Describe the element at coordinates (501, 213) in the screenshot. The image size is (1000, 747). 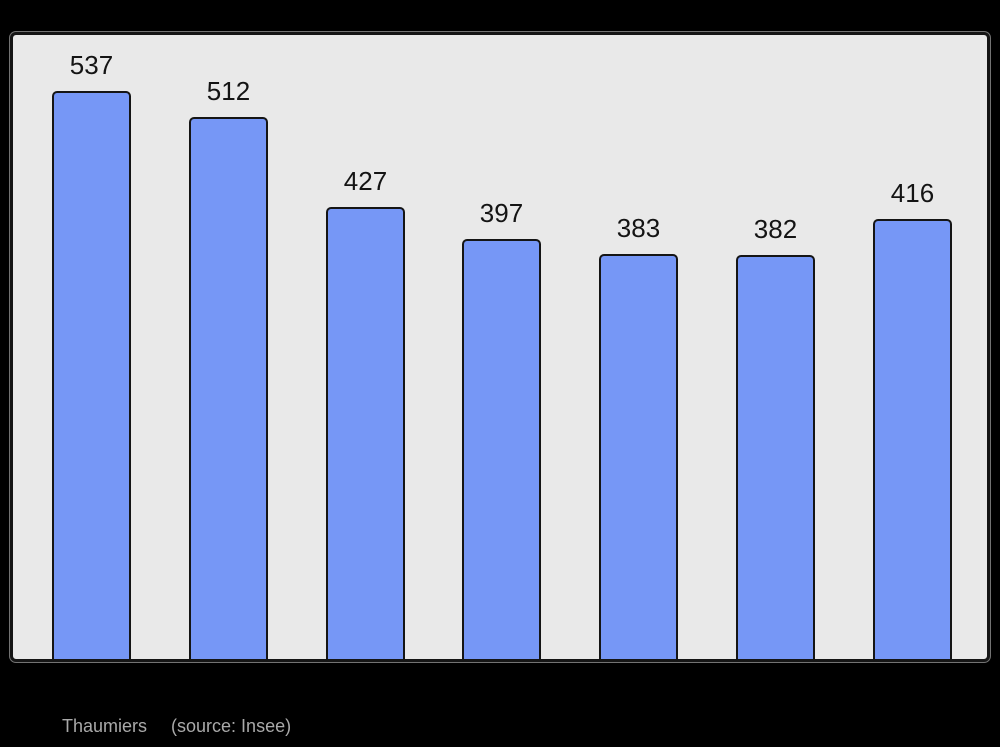
I see `bar-value-label: 397` at that location.